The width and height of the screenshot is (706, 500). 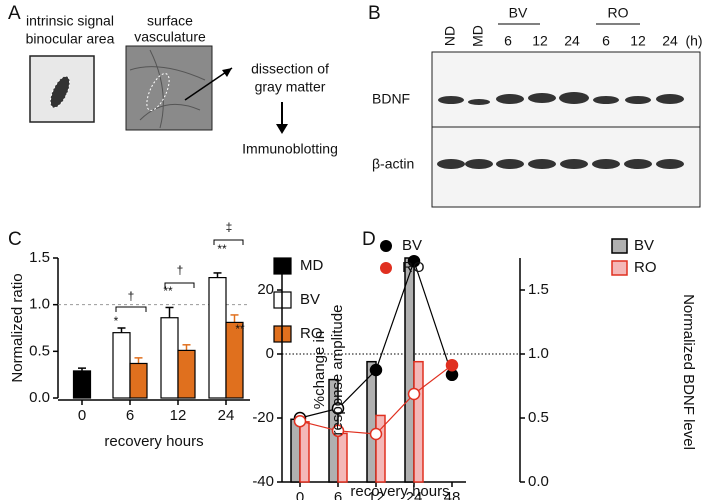 What do you see at coordinates (116, 321) in the screenshot?
I see `annotation: *` at bounding box center [116, 321].